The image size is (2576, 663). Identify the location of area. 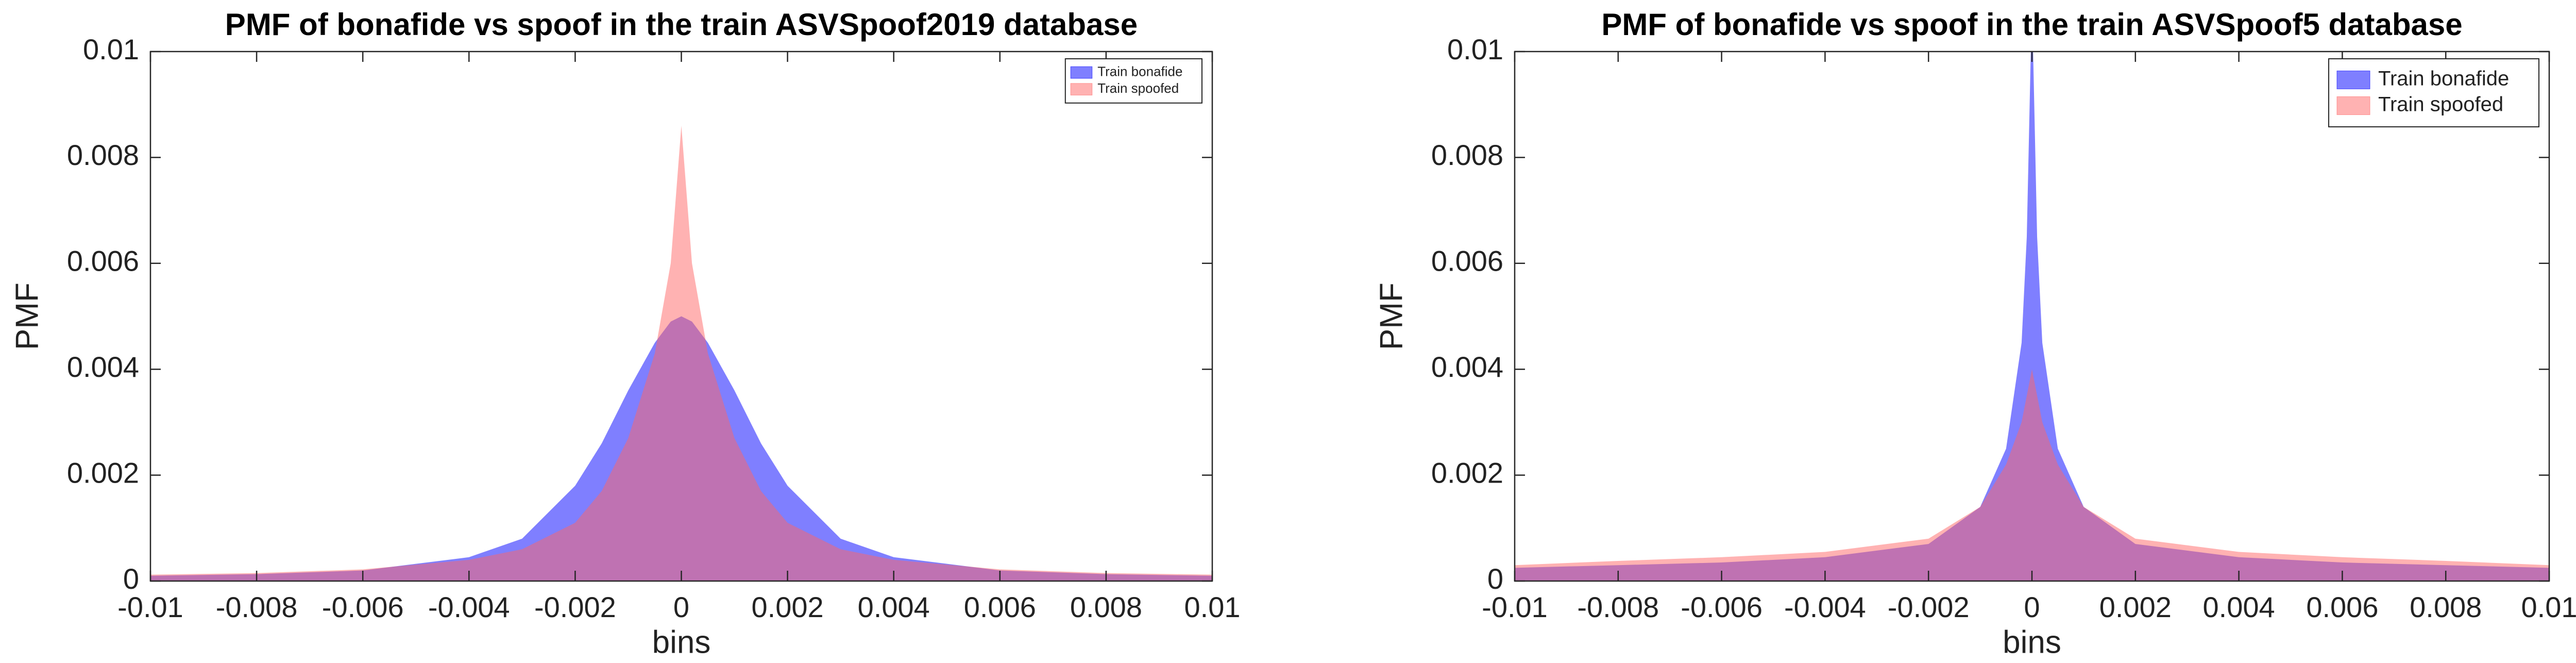
(2032, 475).